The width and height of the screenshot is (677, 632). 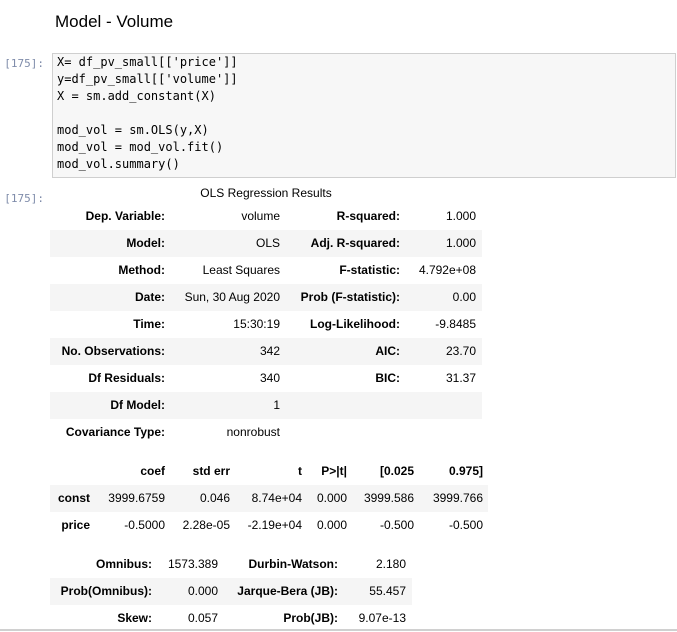 I want to click on table-cell: 3999.6759, so click(x=136, y=498).